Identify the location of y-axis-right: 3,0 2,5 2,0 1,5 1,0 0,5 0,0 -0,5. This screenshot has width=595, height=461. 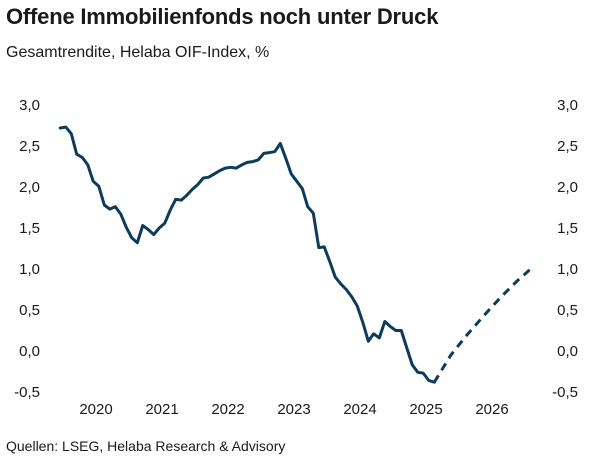
(565, 249).